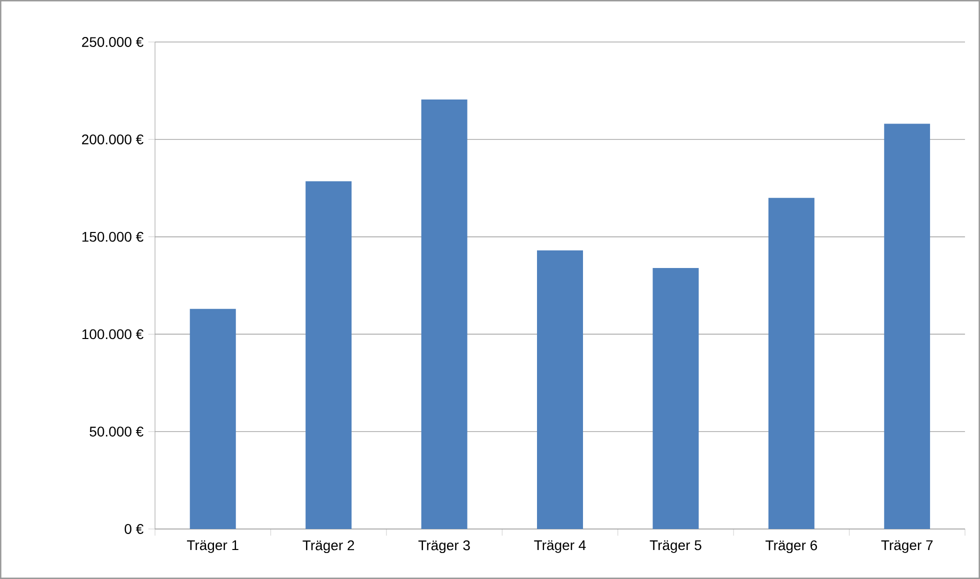 The width and height of the screenshot is (980, 579). What do you see at coordinates (444, 547) in the screenshot?
I see `x-tick-label: Träger 3` at bounding box center [444, 547].